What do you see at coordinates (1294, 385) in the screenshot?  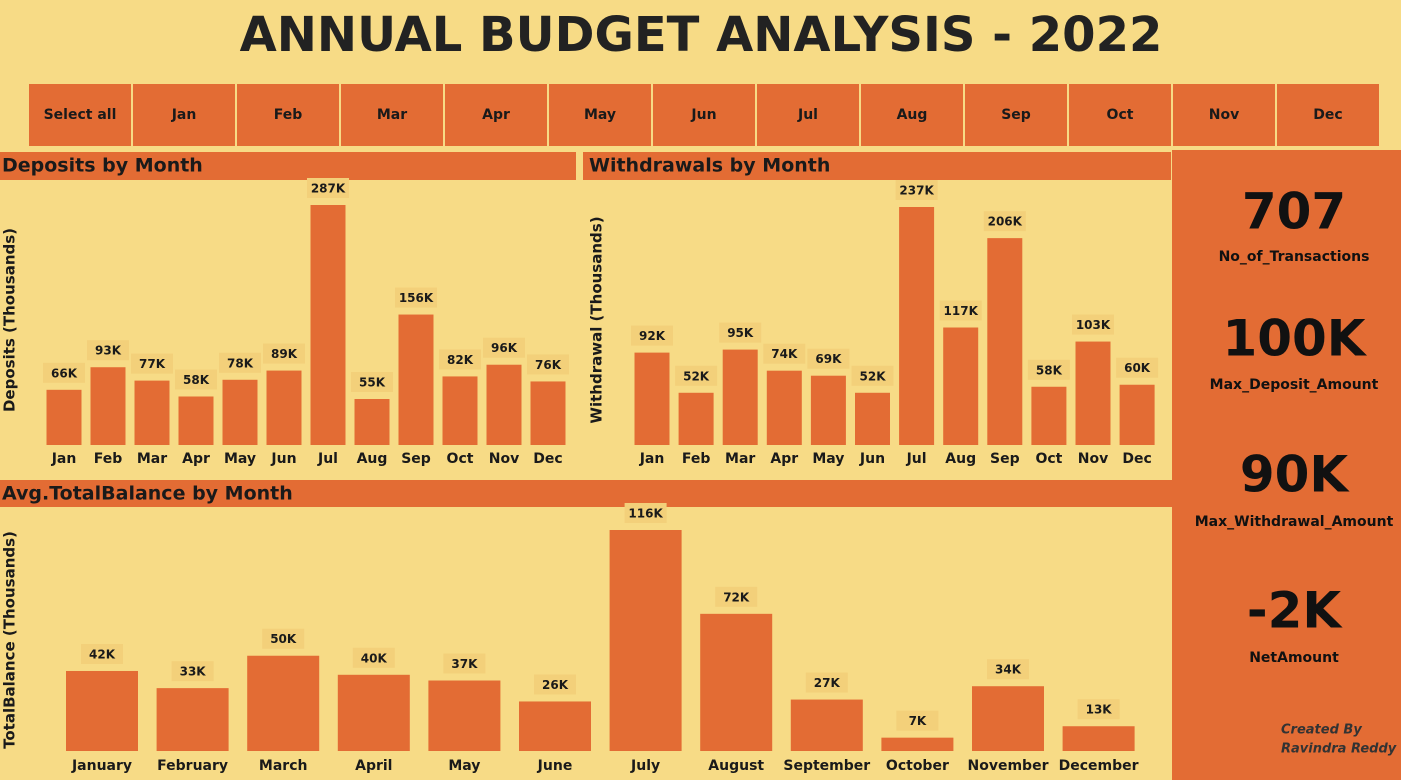 I see `kpi-label: Max_Deposit_Amount` at bounding box center [1294, 385].